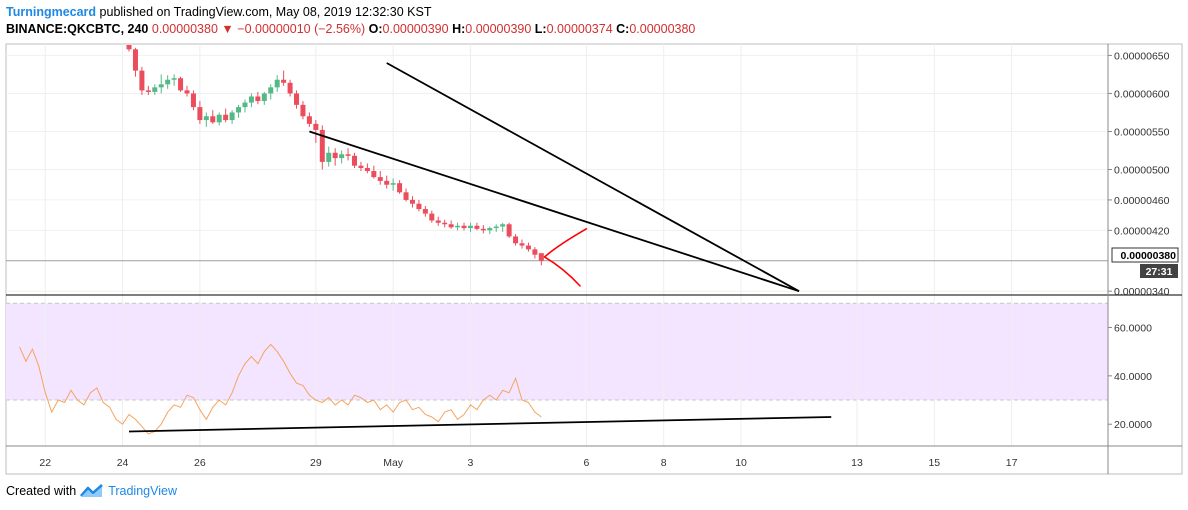  What do you see at coordinates (662, 29) in the screenshot?
I see `close-value: 0.00000380` at bounding box center [662, 29].